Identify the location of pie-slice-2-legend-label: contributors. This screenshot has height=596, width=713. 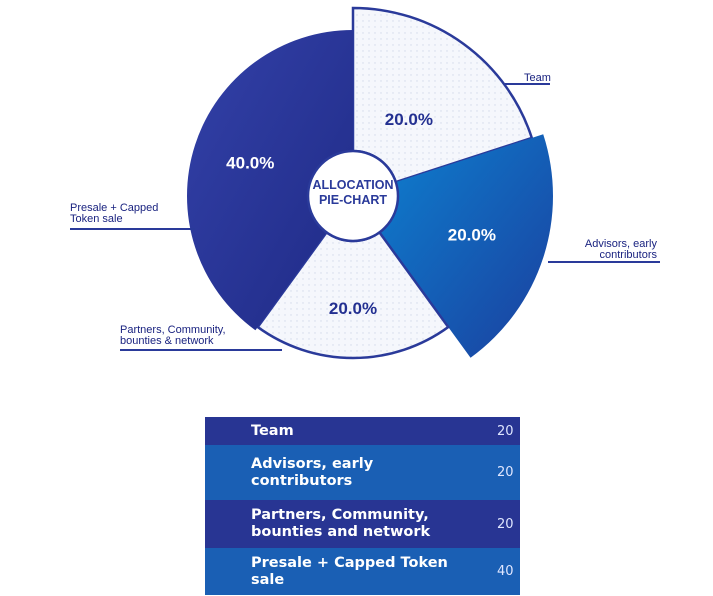
(629, 255).